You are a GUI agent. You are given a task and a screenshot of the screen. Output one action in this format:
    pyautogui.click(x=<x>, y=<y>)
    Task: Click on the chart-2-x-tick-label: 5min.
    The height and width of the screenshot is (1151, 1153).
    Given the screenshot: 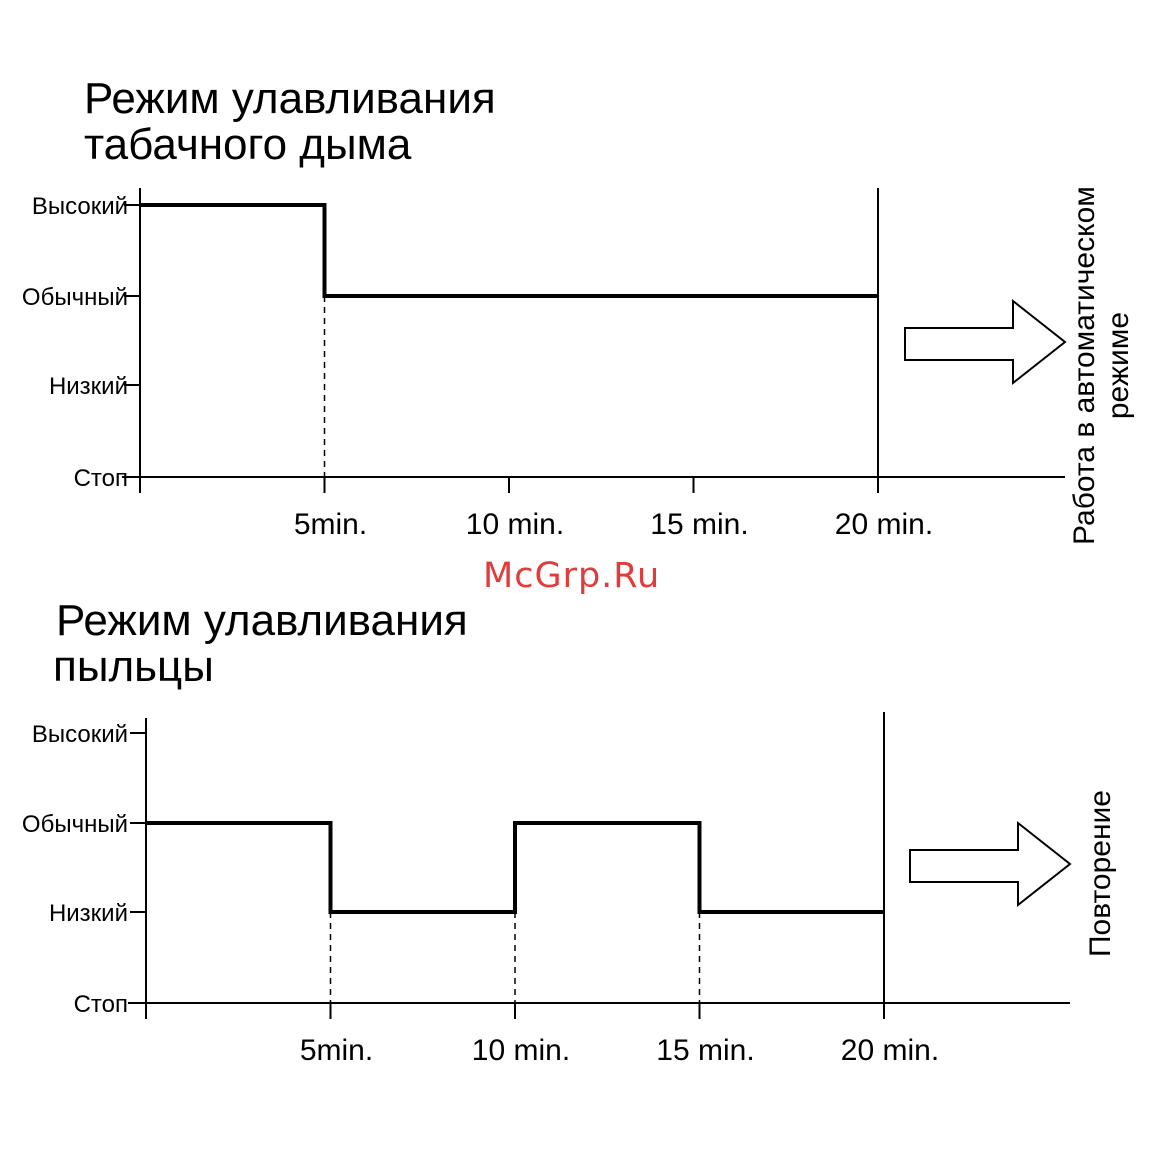 What is the action you would take?
    pyautogui.click(x=336, y=1050)
    